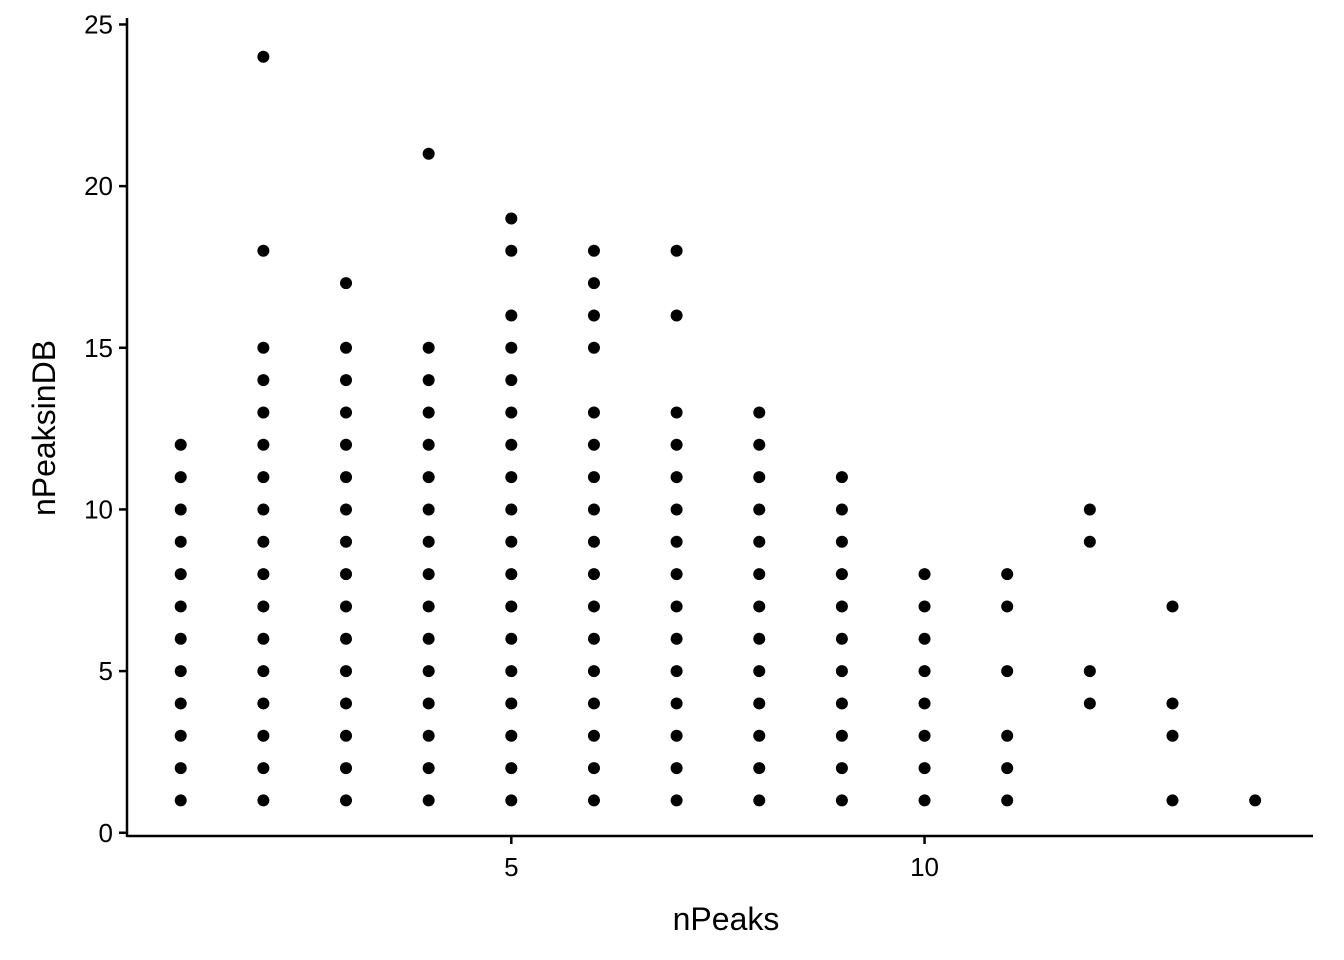  I want to click on y-axis-title: nPeaksinDB, so click(44, 428).